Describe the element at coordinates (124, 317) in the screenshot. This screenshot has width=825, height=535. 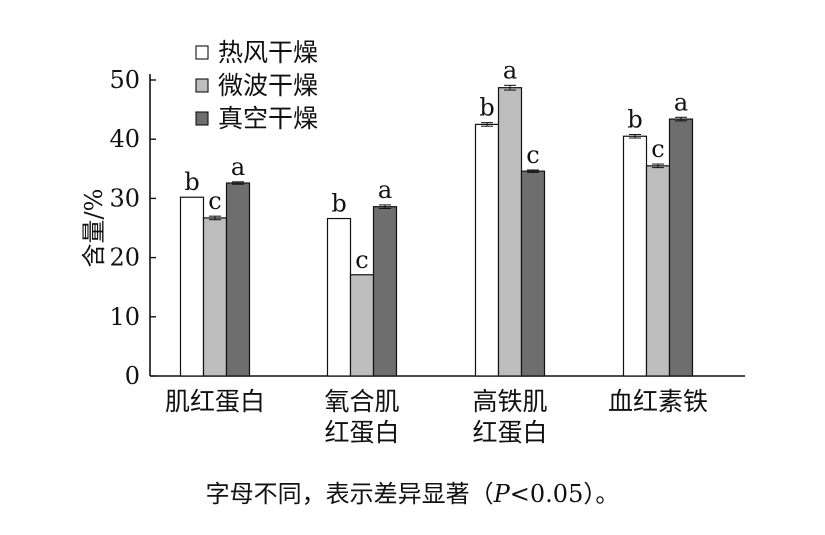
I see `y-tick-label: 10` at that location.